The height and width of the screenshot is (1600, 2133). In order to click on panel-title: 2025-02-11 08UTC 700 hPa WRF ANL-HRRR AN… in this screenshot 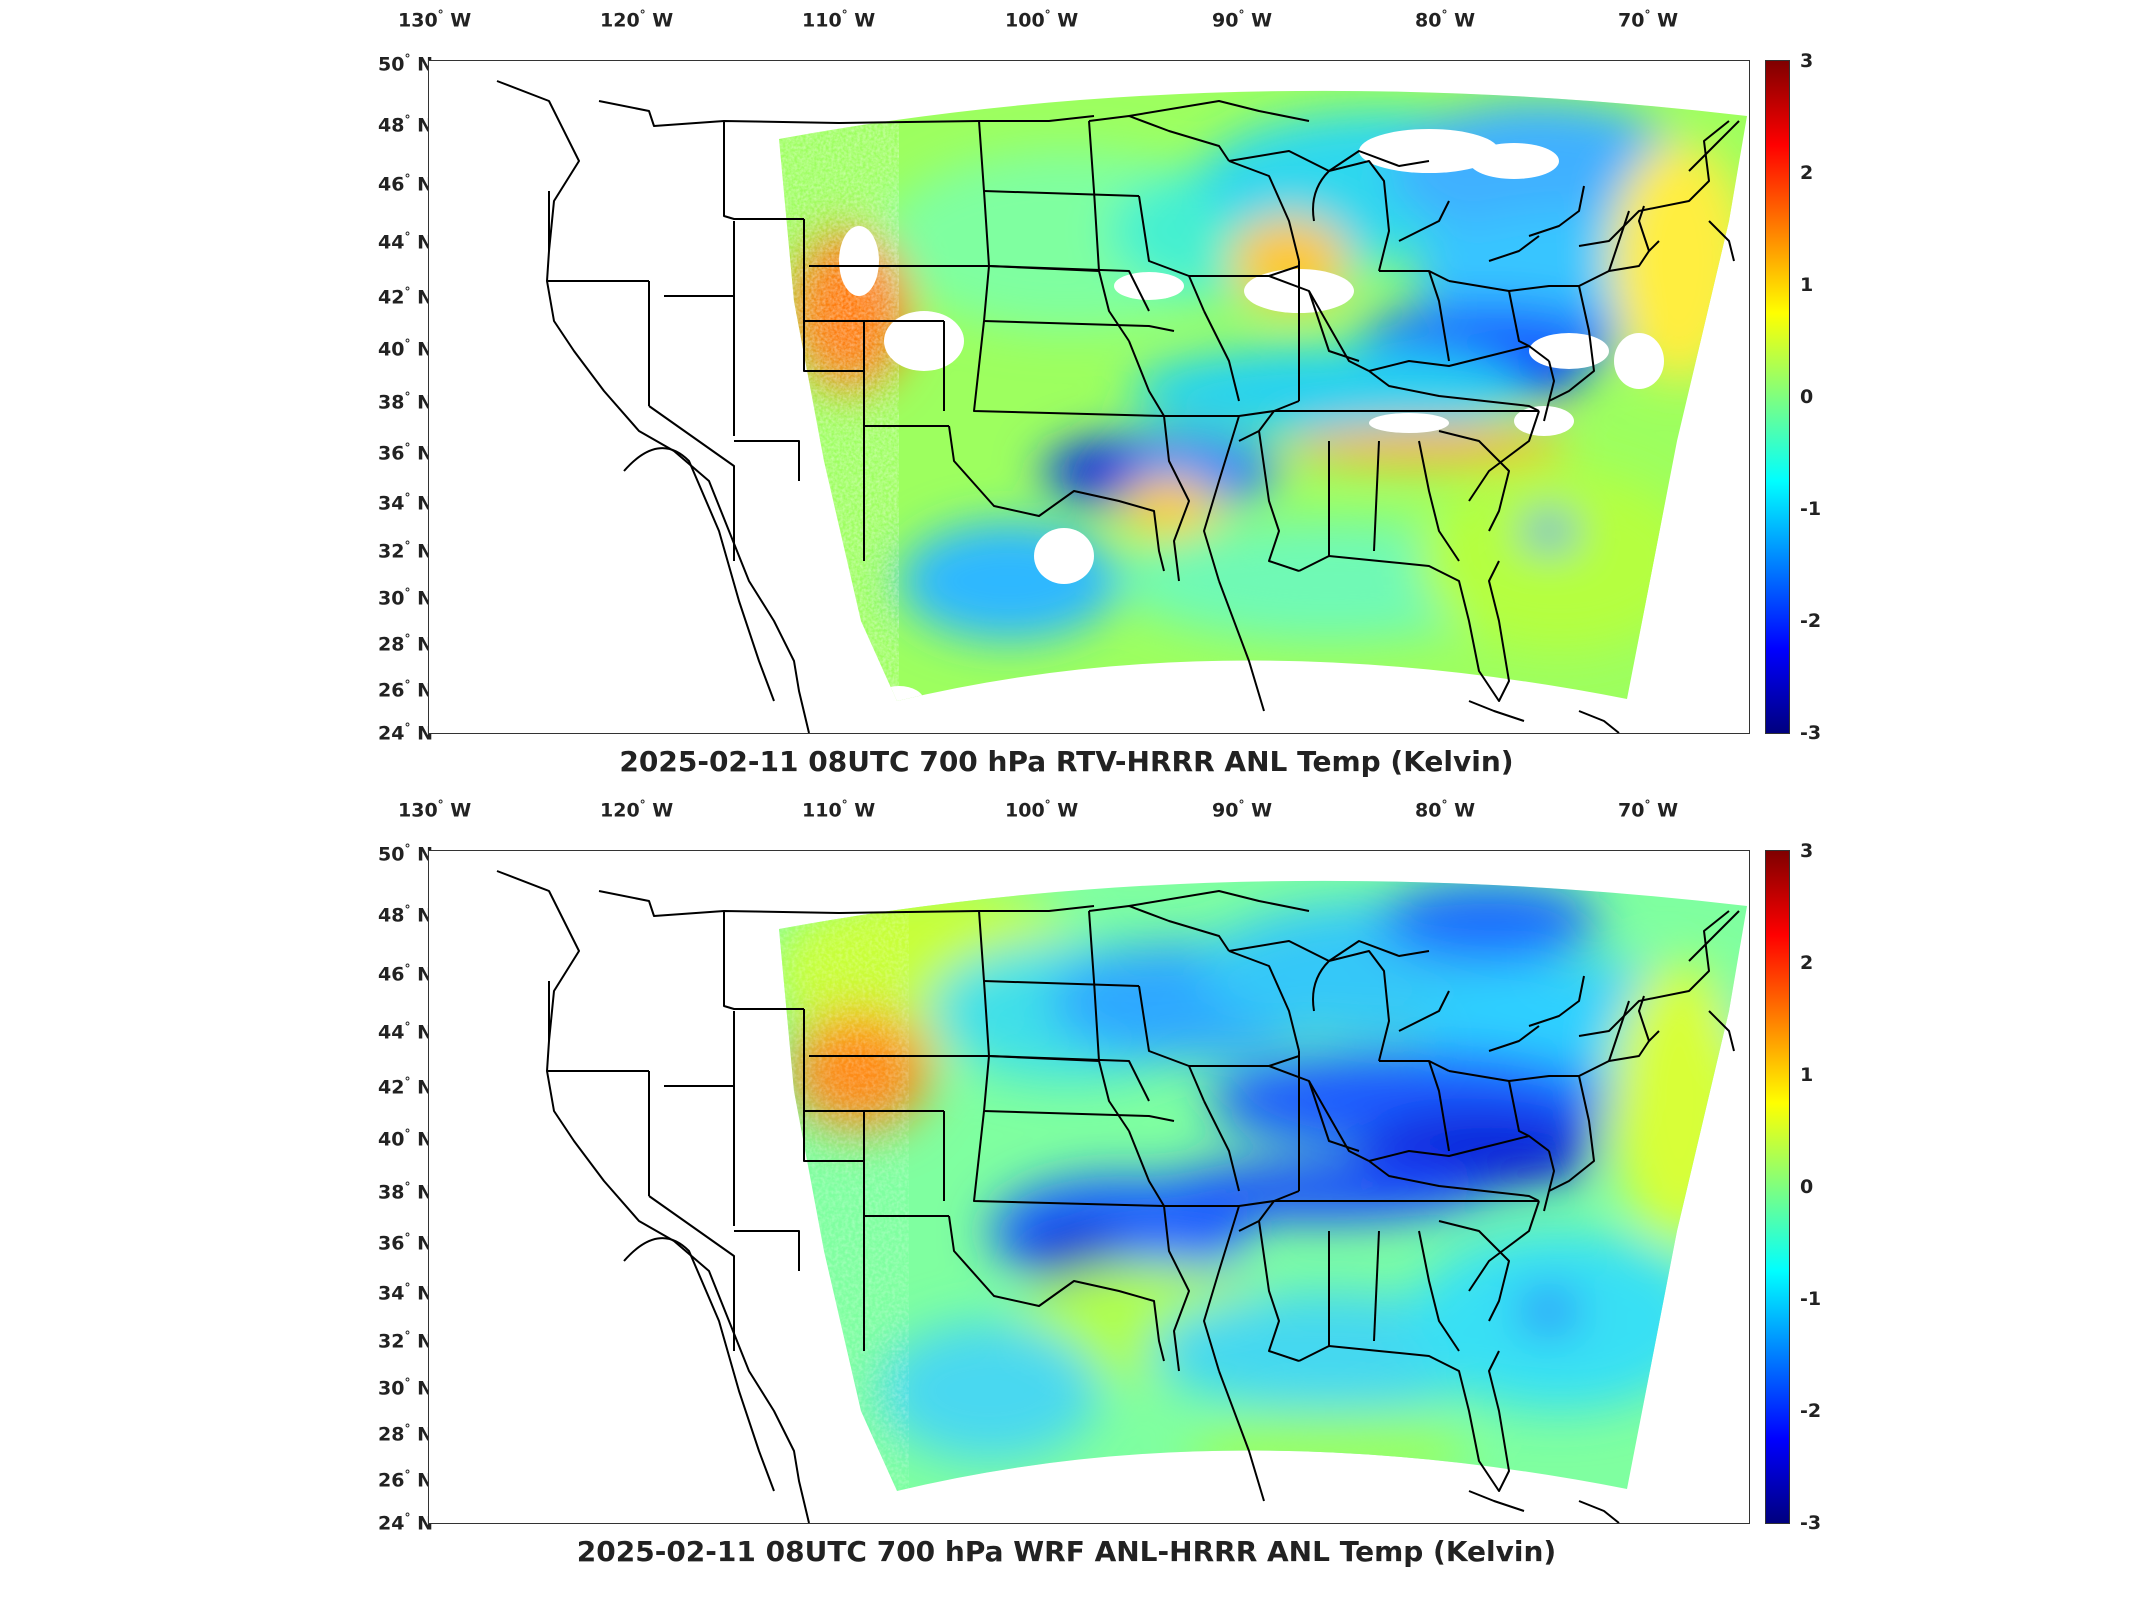, I will do `click(1066, 1551)`.